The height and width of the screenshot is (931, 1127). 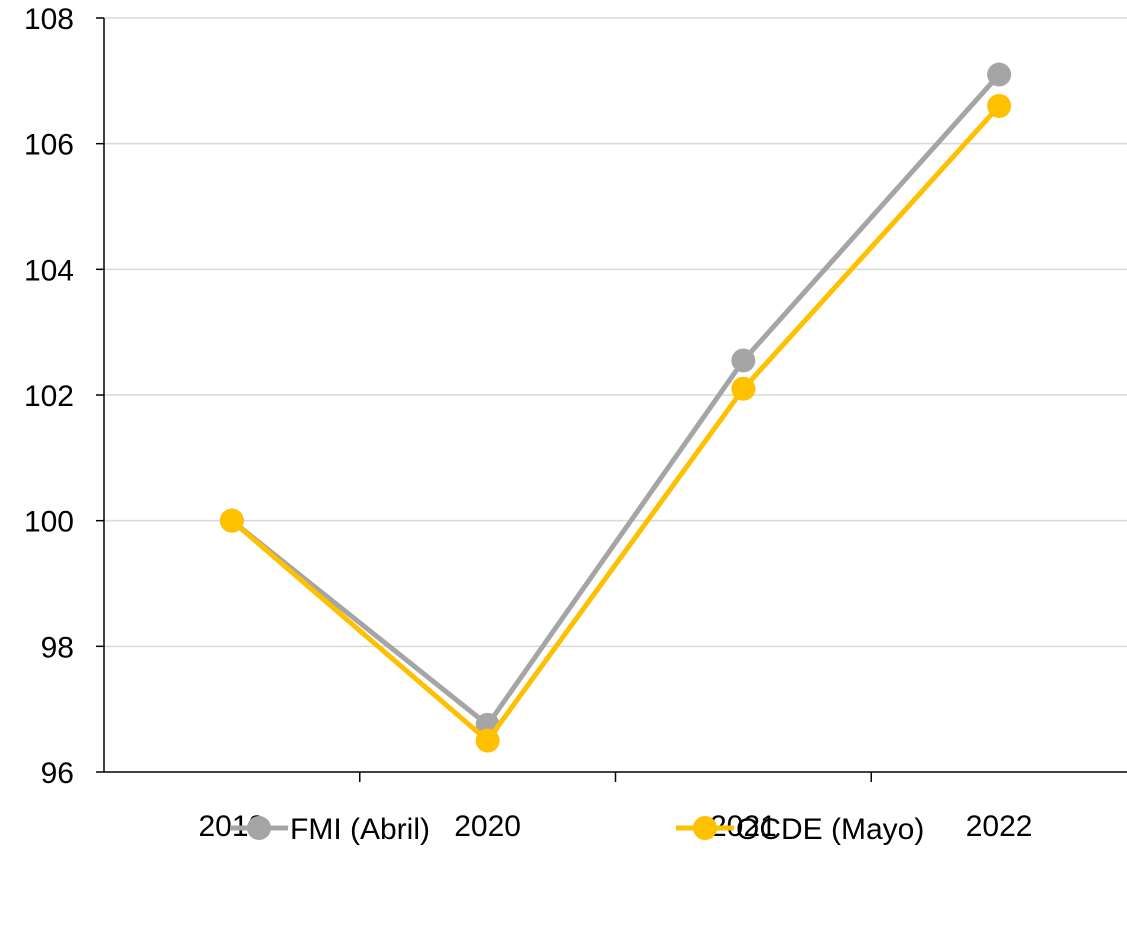 I want to click on y-tick-label: 98, so click(x=57, y=647).